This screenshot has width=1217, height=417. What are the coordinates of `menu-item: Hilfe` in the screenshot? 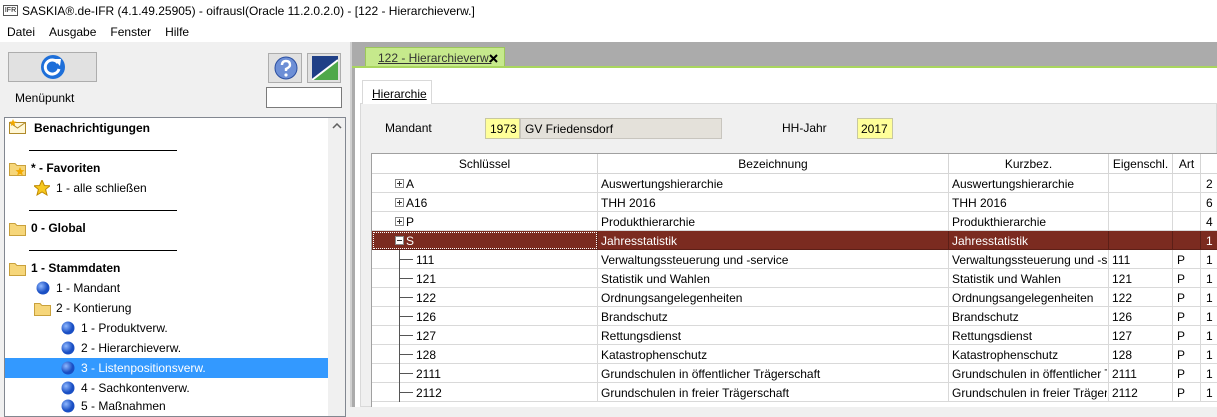 It's located at (177, 32).